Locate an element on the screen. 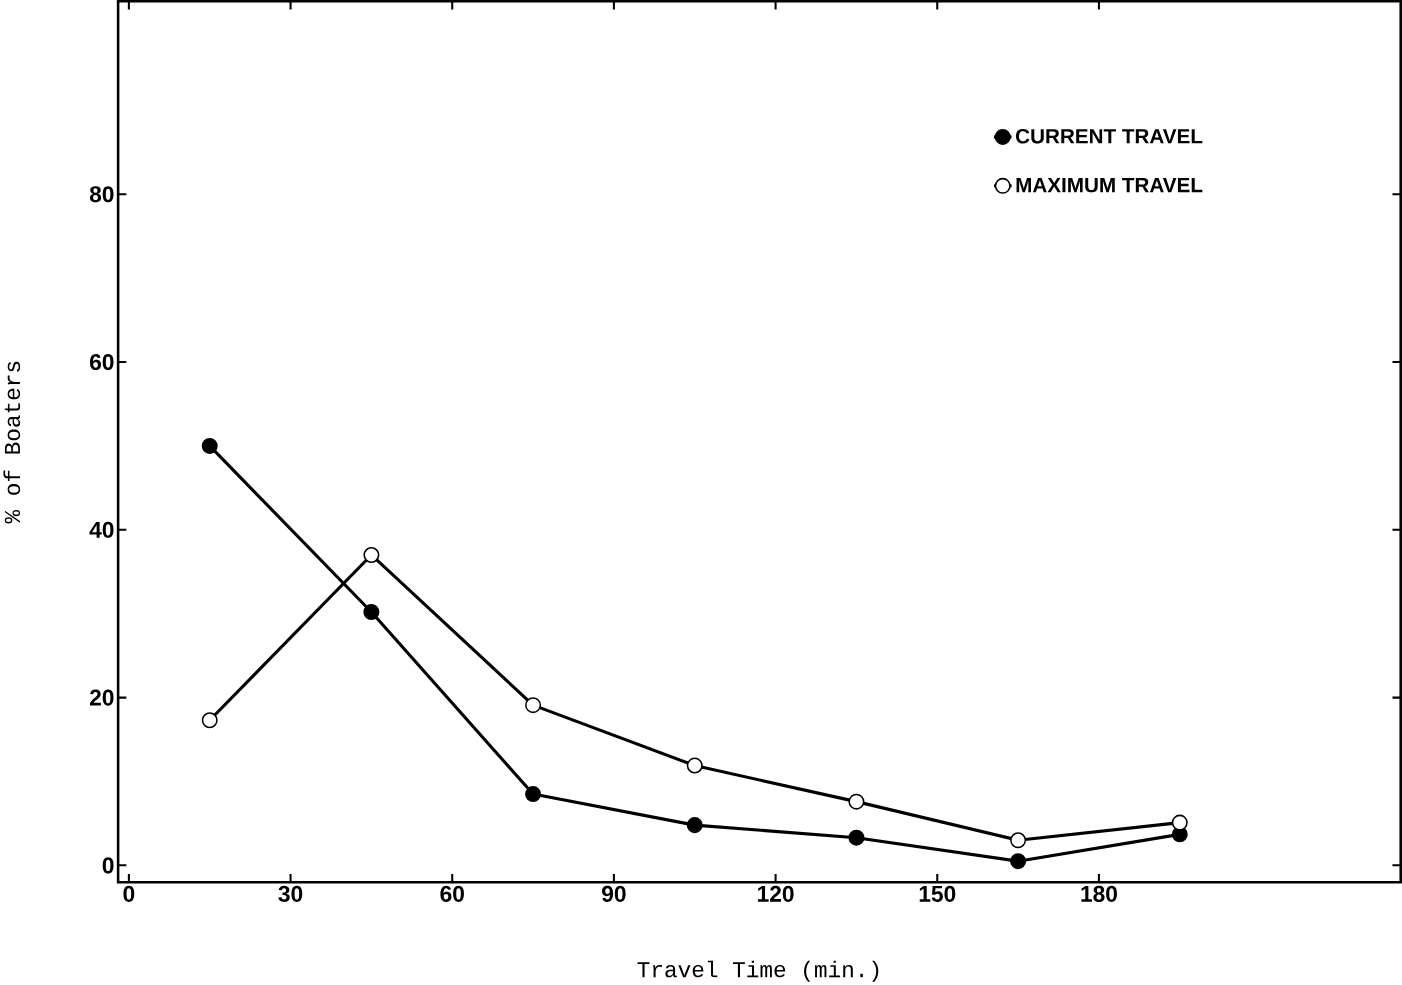 This screenshot has height=985, width=1402. x-axis-title: Travel Time (min.) is located at coordinates (758, 971).